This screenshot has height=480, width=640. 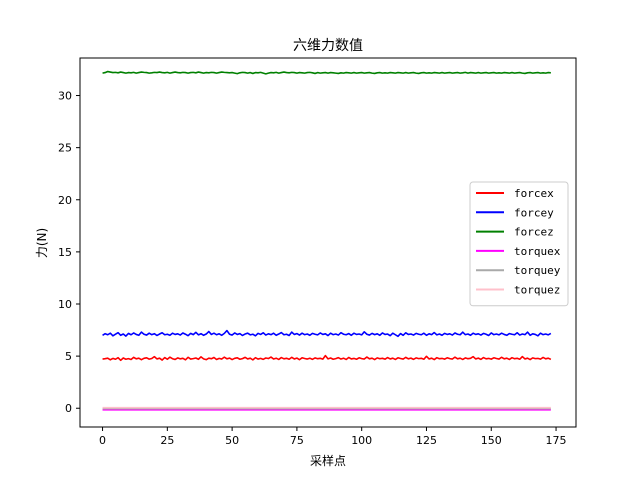 What do you see at coordinates (491, 440) in the screenshot?
I see `x-tick-label: 150` at bounding box center [491, 440].